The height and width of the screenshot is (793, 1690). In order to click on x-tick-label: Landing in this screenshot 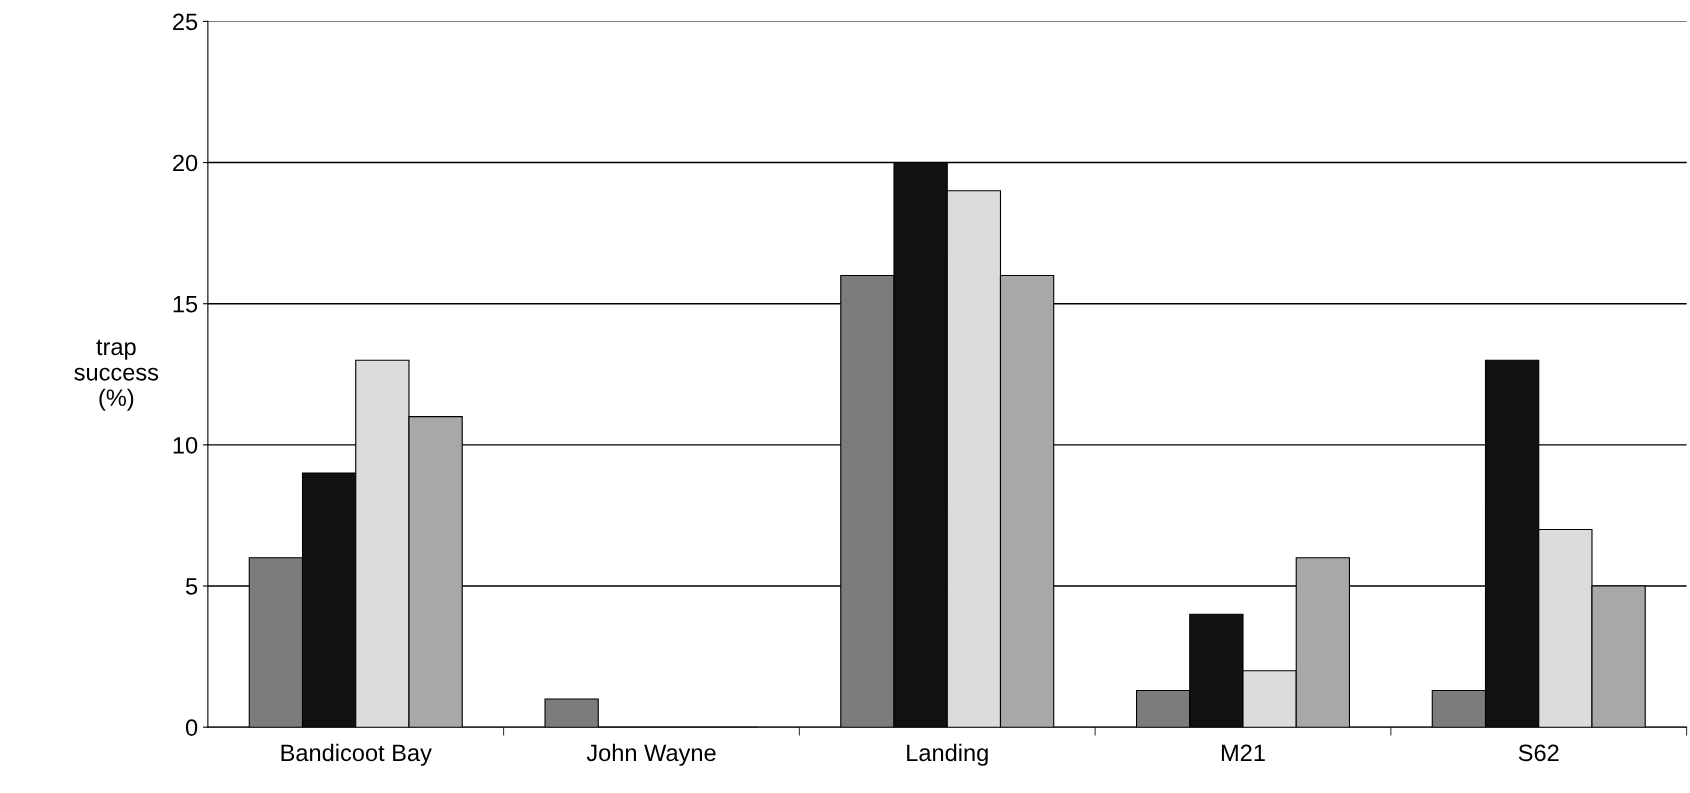, I will do `click(947, 754)`.